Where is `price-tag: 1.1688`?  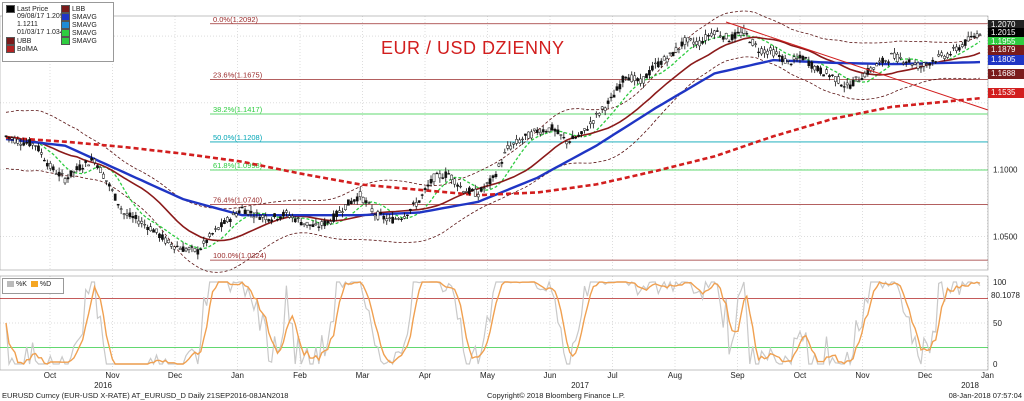 price-tag: 1.1688 is located at coordinates (1006, 74).